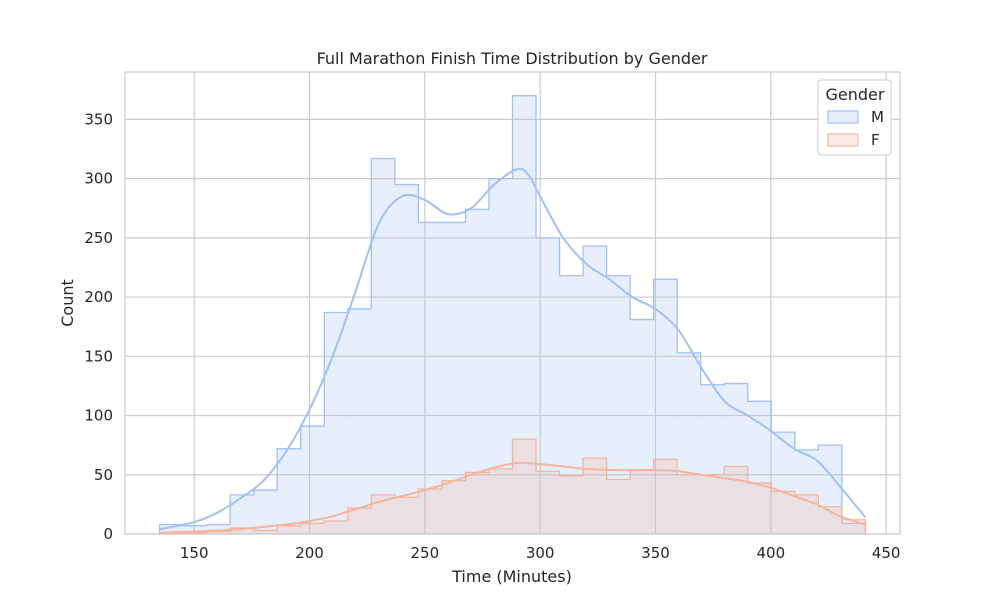  Describe the element at coordinates (67, 303) in the screenshot. I see `y-axis-title: Count` at that location.